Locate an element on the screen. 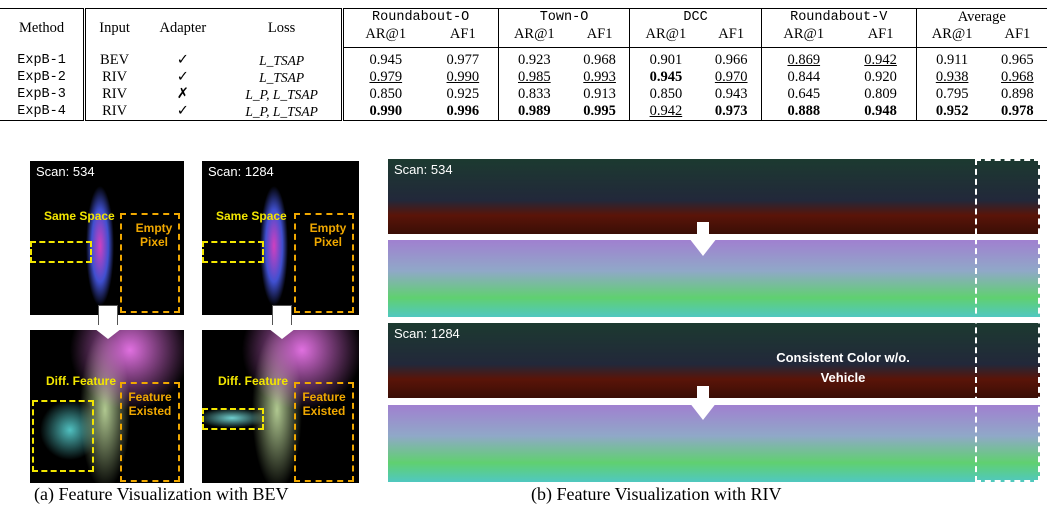  value-cell: 0.977 is located at coordinates (463, 60).